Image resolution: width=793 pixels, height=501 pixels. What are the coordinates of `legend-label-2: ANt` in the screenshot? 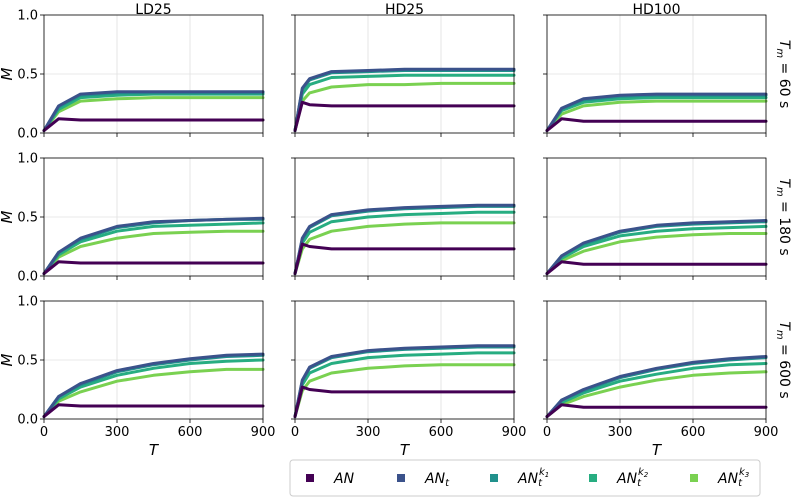 It's located at (437, 480).